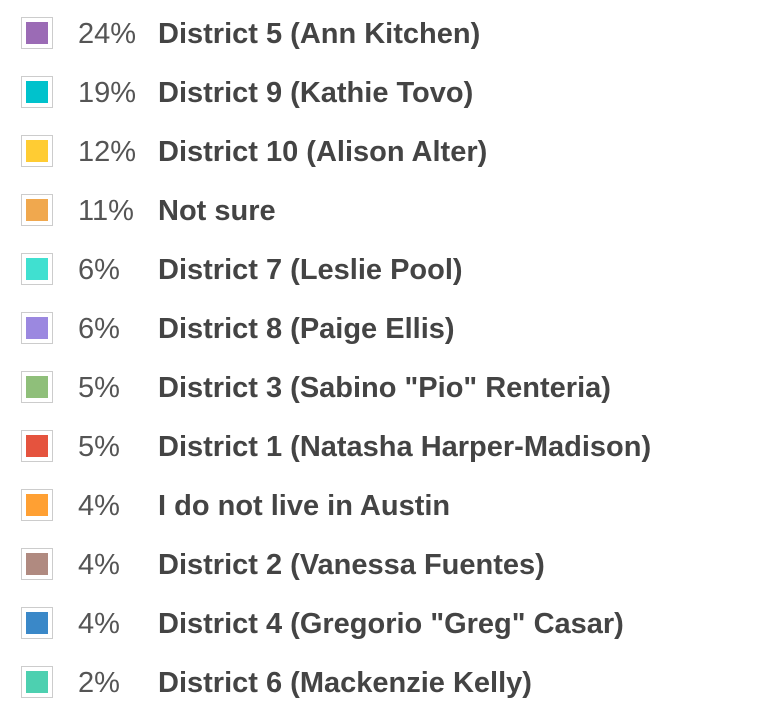 The width and height of the screenshot is (784, 708). I want to click on legend-item: 2% District 6 (Mackenzie Kelly), so click(392, 683).